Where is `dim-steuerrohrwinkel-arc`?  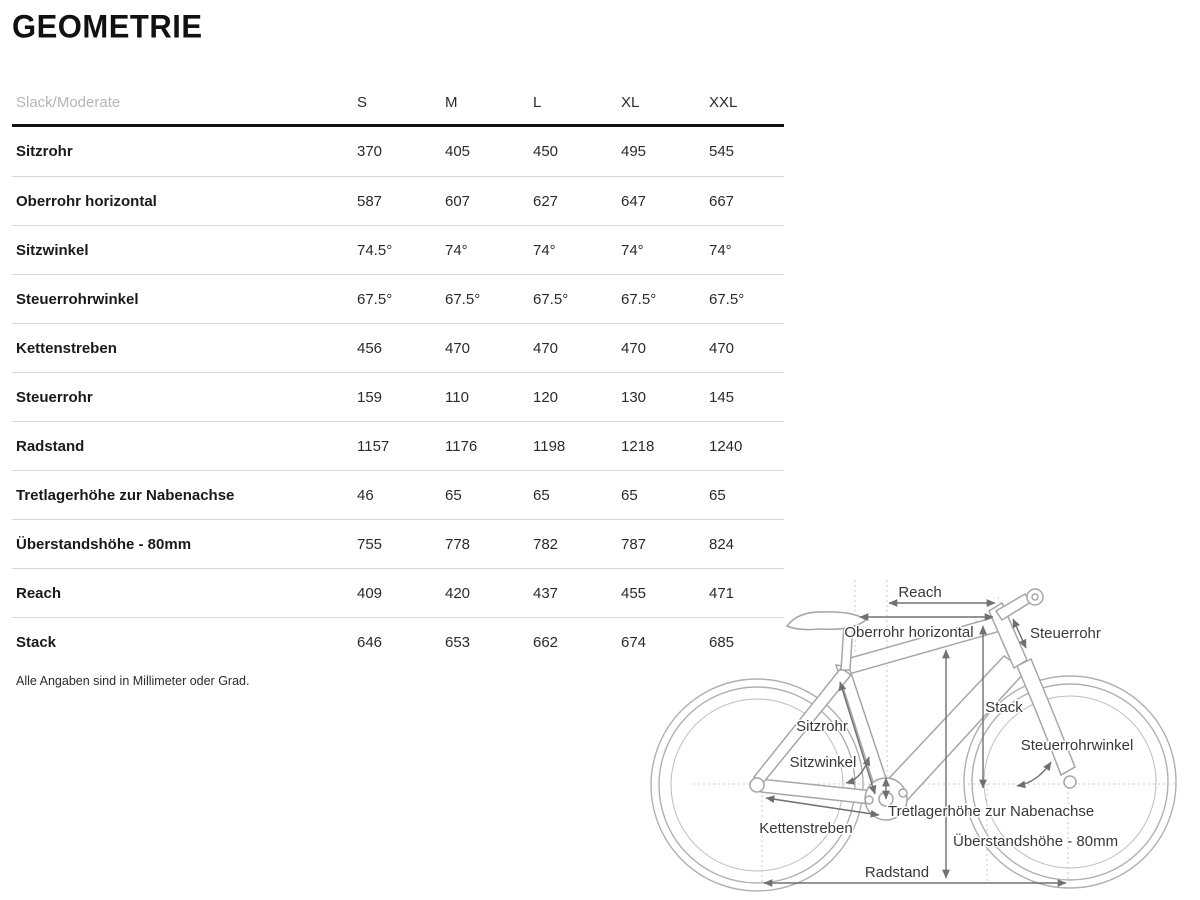 dim-steuerrohrwinkel-arc is located at coordinates (1034, 775).